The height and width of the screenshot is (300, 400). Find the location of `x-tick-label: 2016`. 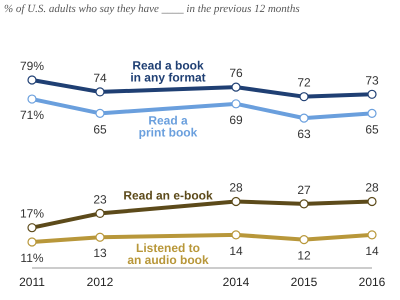

x-tick-label: 2016 is located at coordinates (372, 282).